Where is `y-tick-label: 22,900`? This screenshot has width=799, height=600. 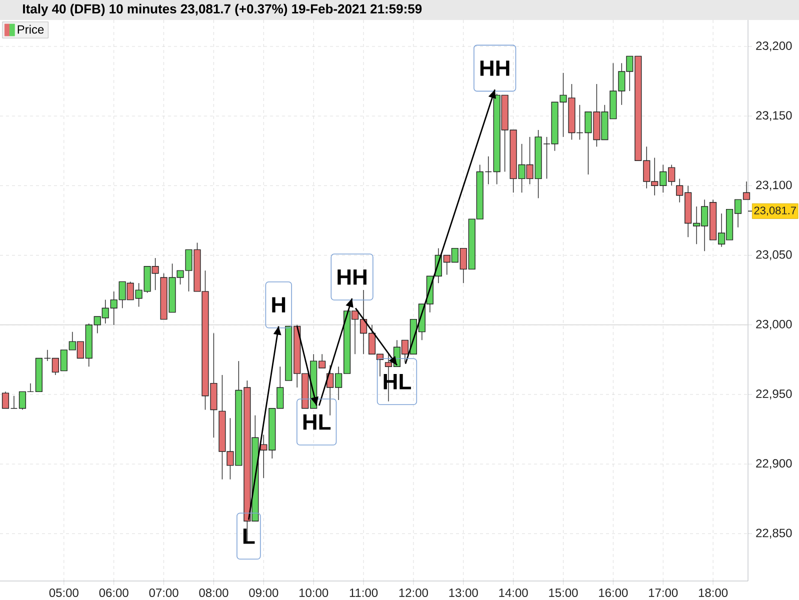 y-tick-label: 22,900 is located at coordinates (774, 464).